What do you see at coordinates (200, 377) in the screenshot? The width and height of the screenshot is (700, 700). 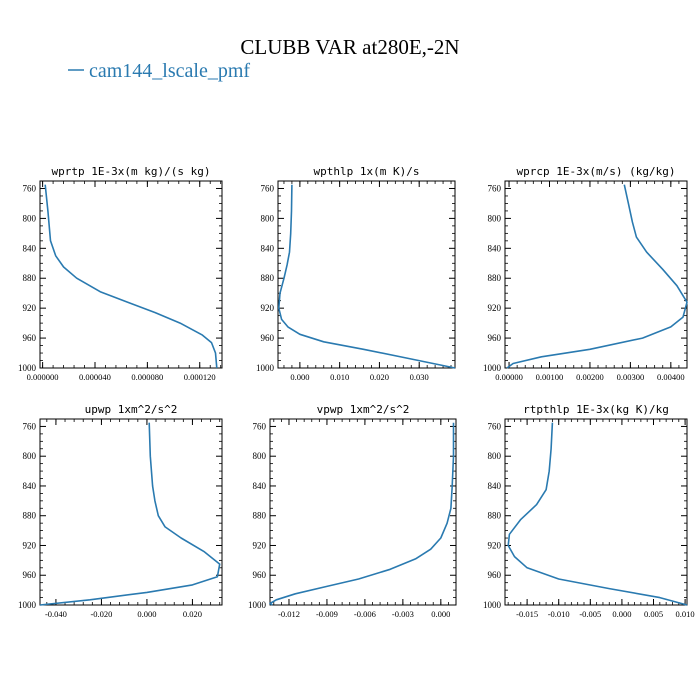 I see `x-tick-label: 0.000120` at bounding box center [200, 377].